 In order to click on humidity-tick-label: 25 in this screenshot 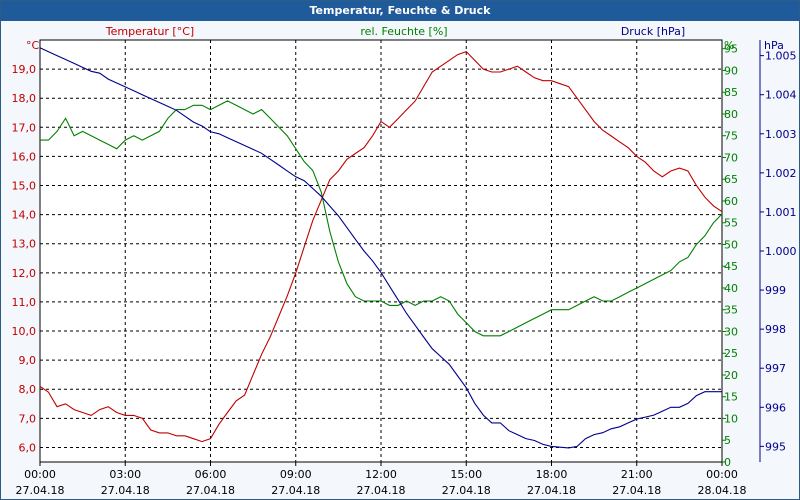, I will do `click(731, 353)`.